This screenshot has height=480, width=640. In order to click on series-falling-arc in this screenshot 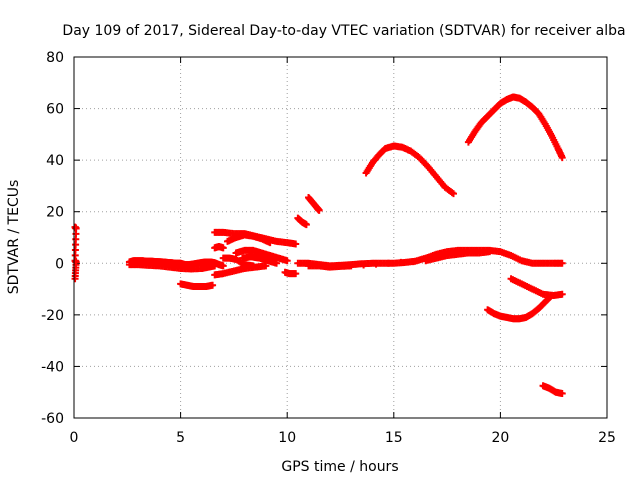, I will do `click(536, 287)`.